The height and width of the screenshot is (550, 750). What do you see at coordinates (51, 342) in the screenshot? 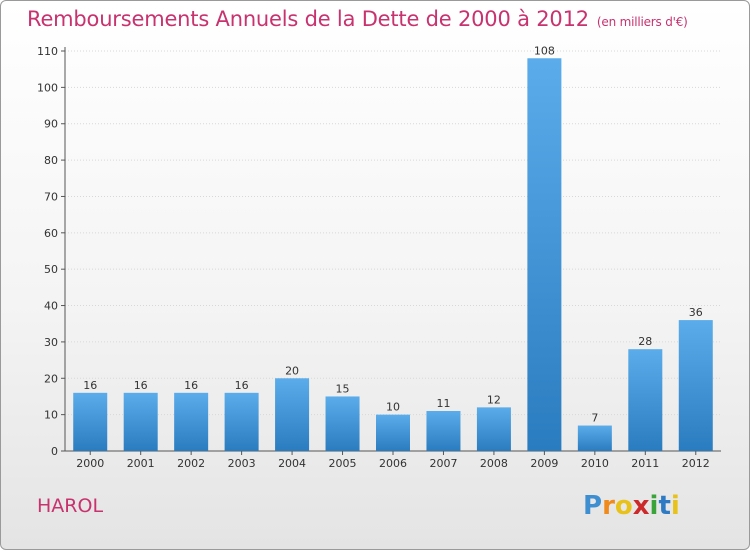
I see `y-tick-label: 30` at bounding box center [51, 342].